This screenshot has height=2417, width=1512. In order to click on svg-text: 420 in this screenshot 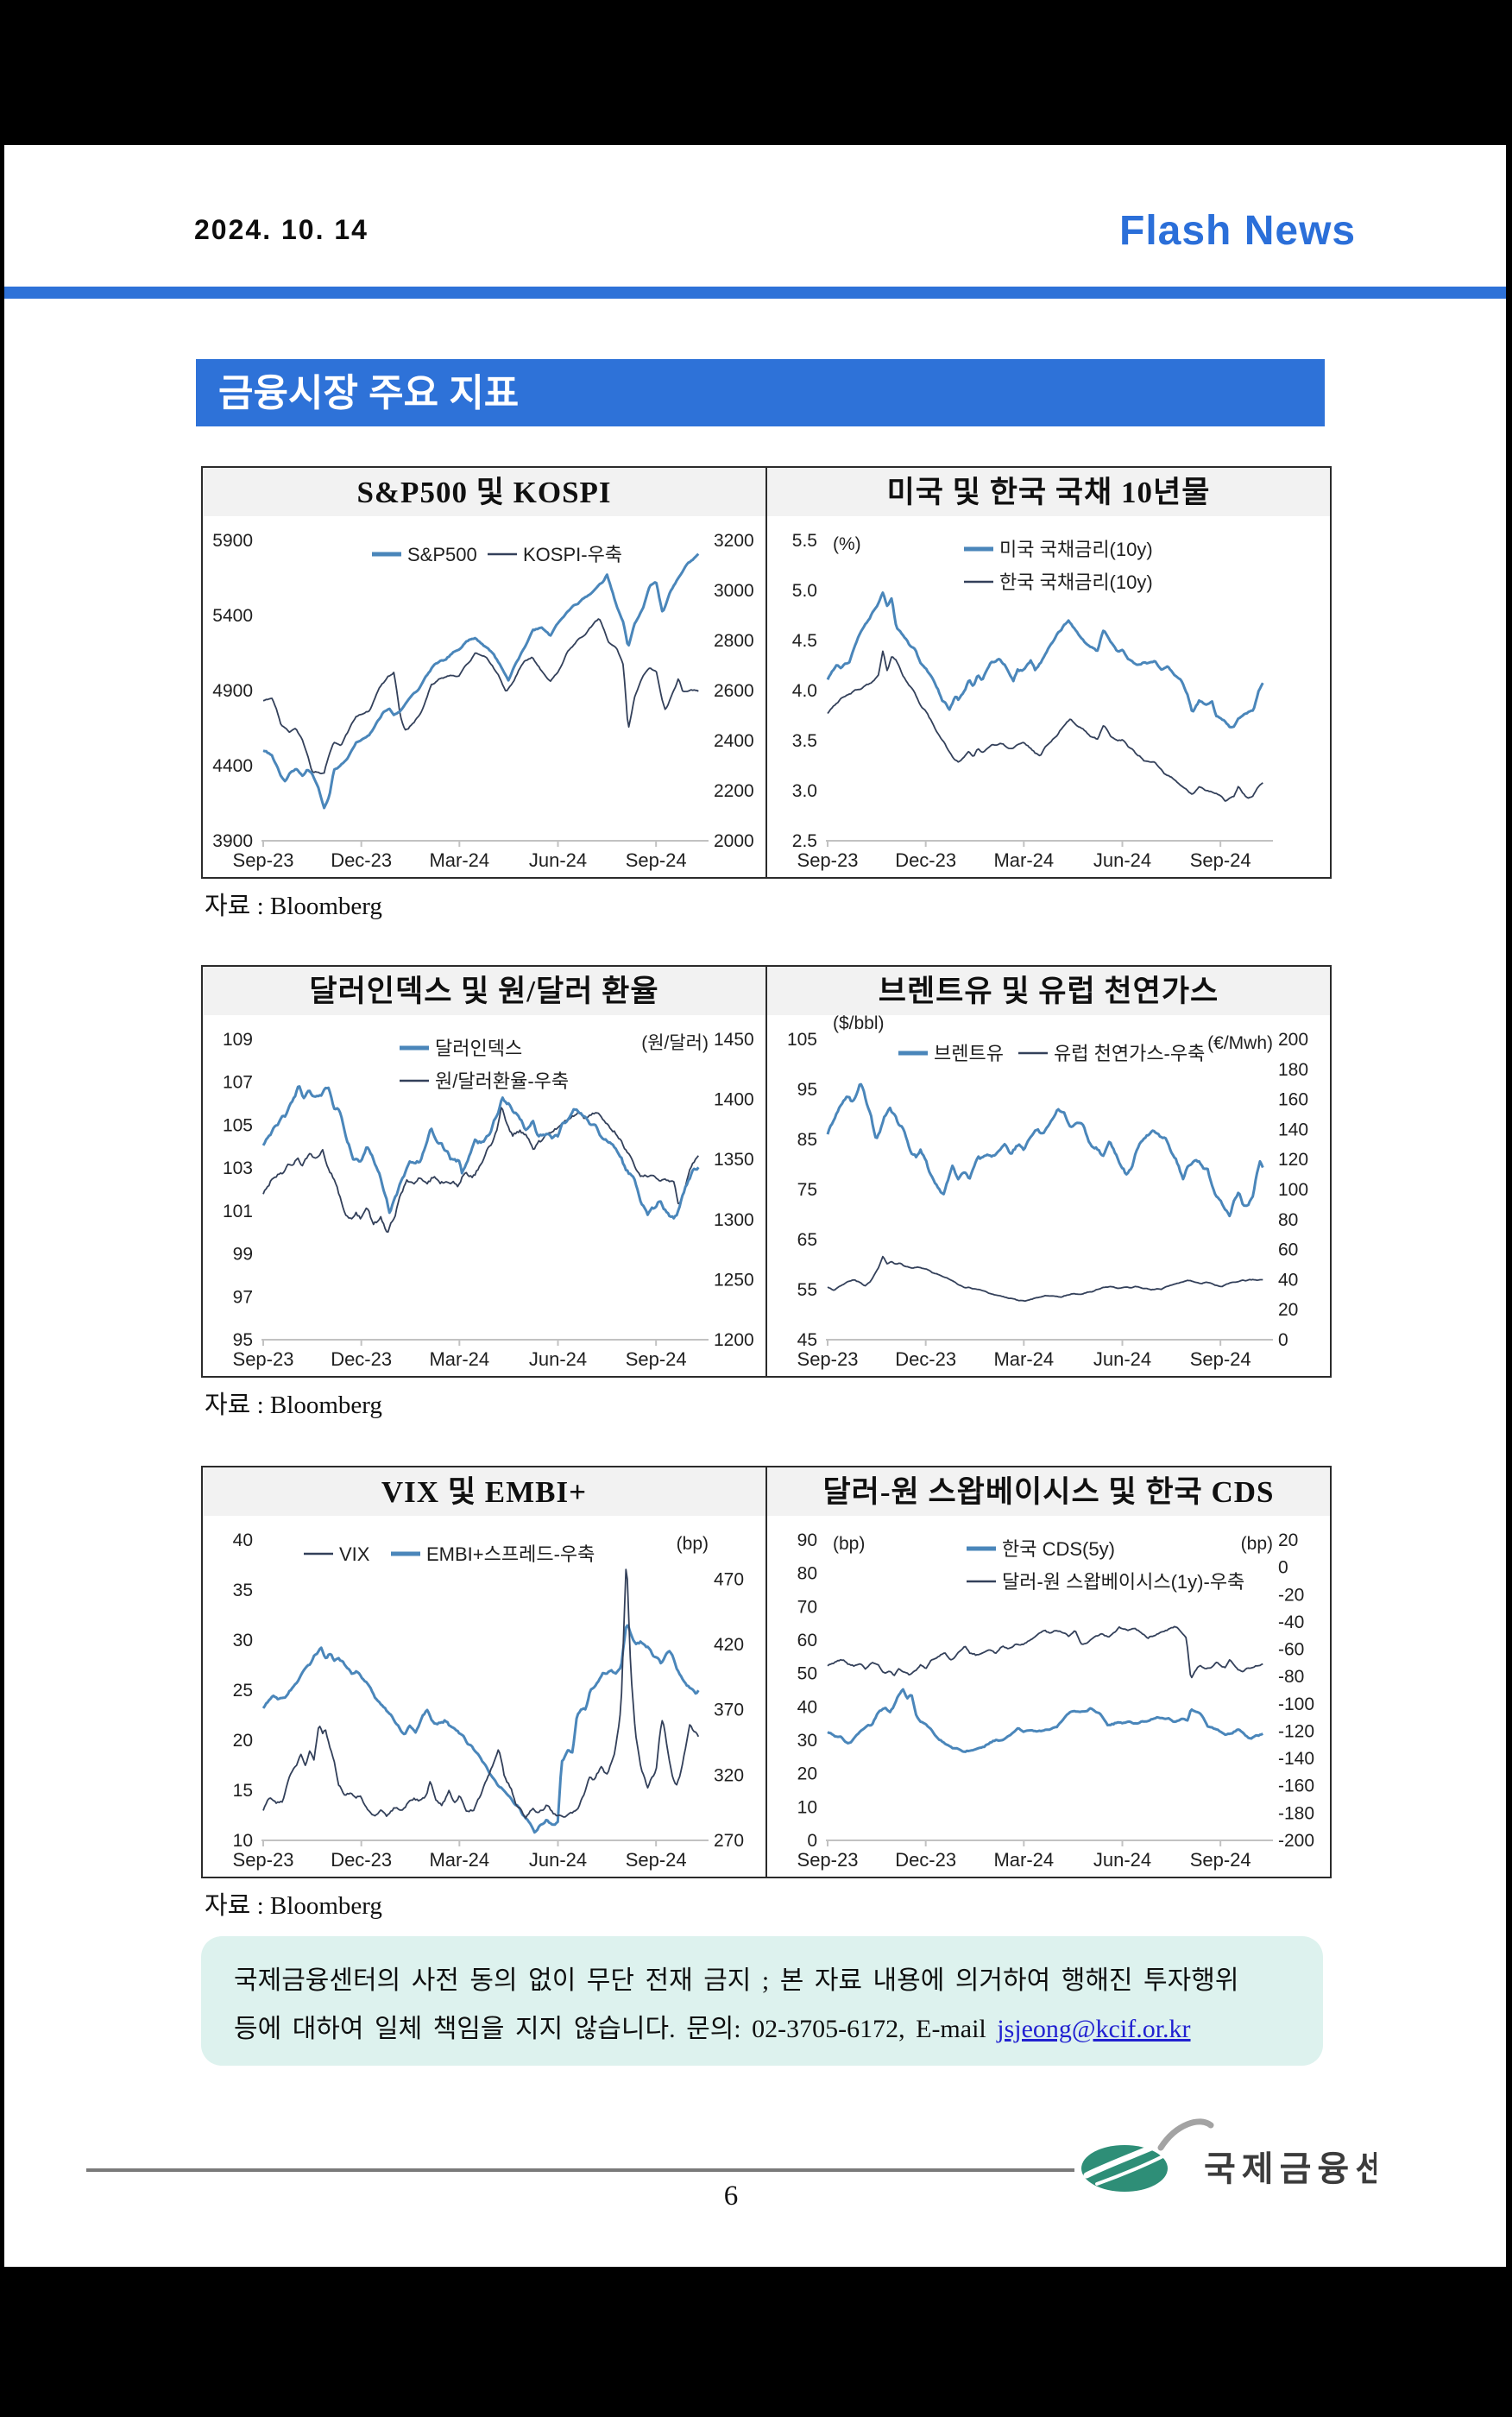, I will do `click(729, 1645)`.